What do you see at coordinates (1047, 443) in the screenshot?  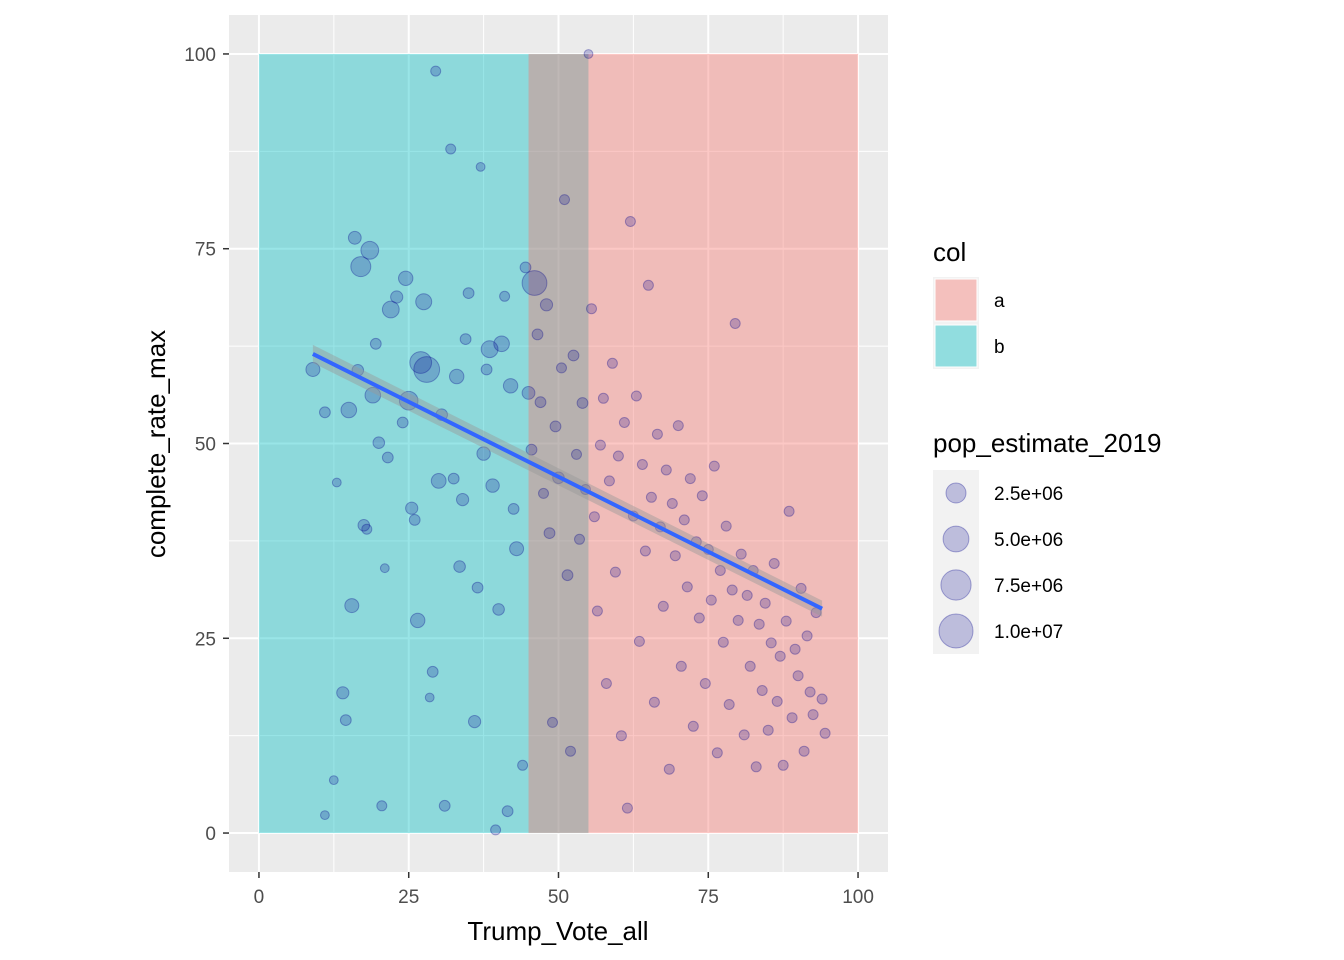 I see `legend-size-title: pop_estimate_2019` at bounding box center [1047, 443].